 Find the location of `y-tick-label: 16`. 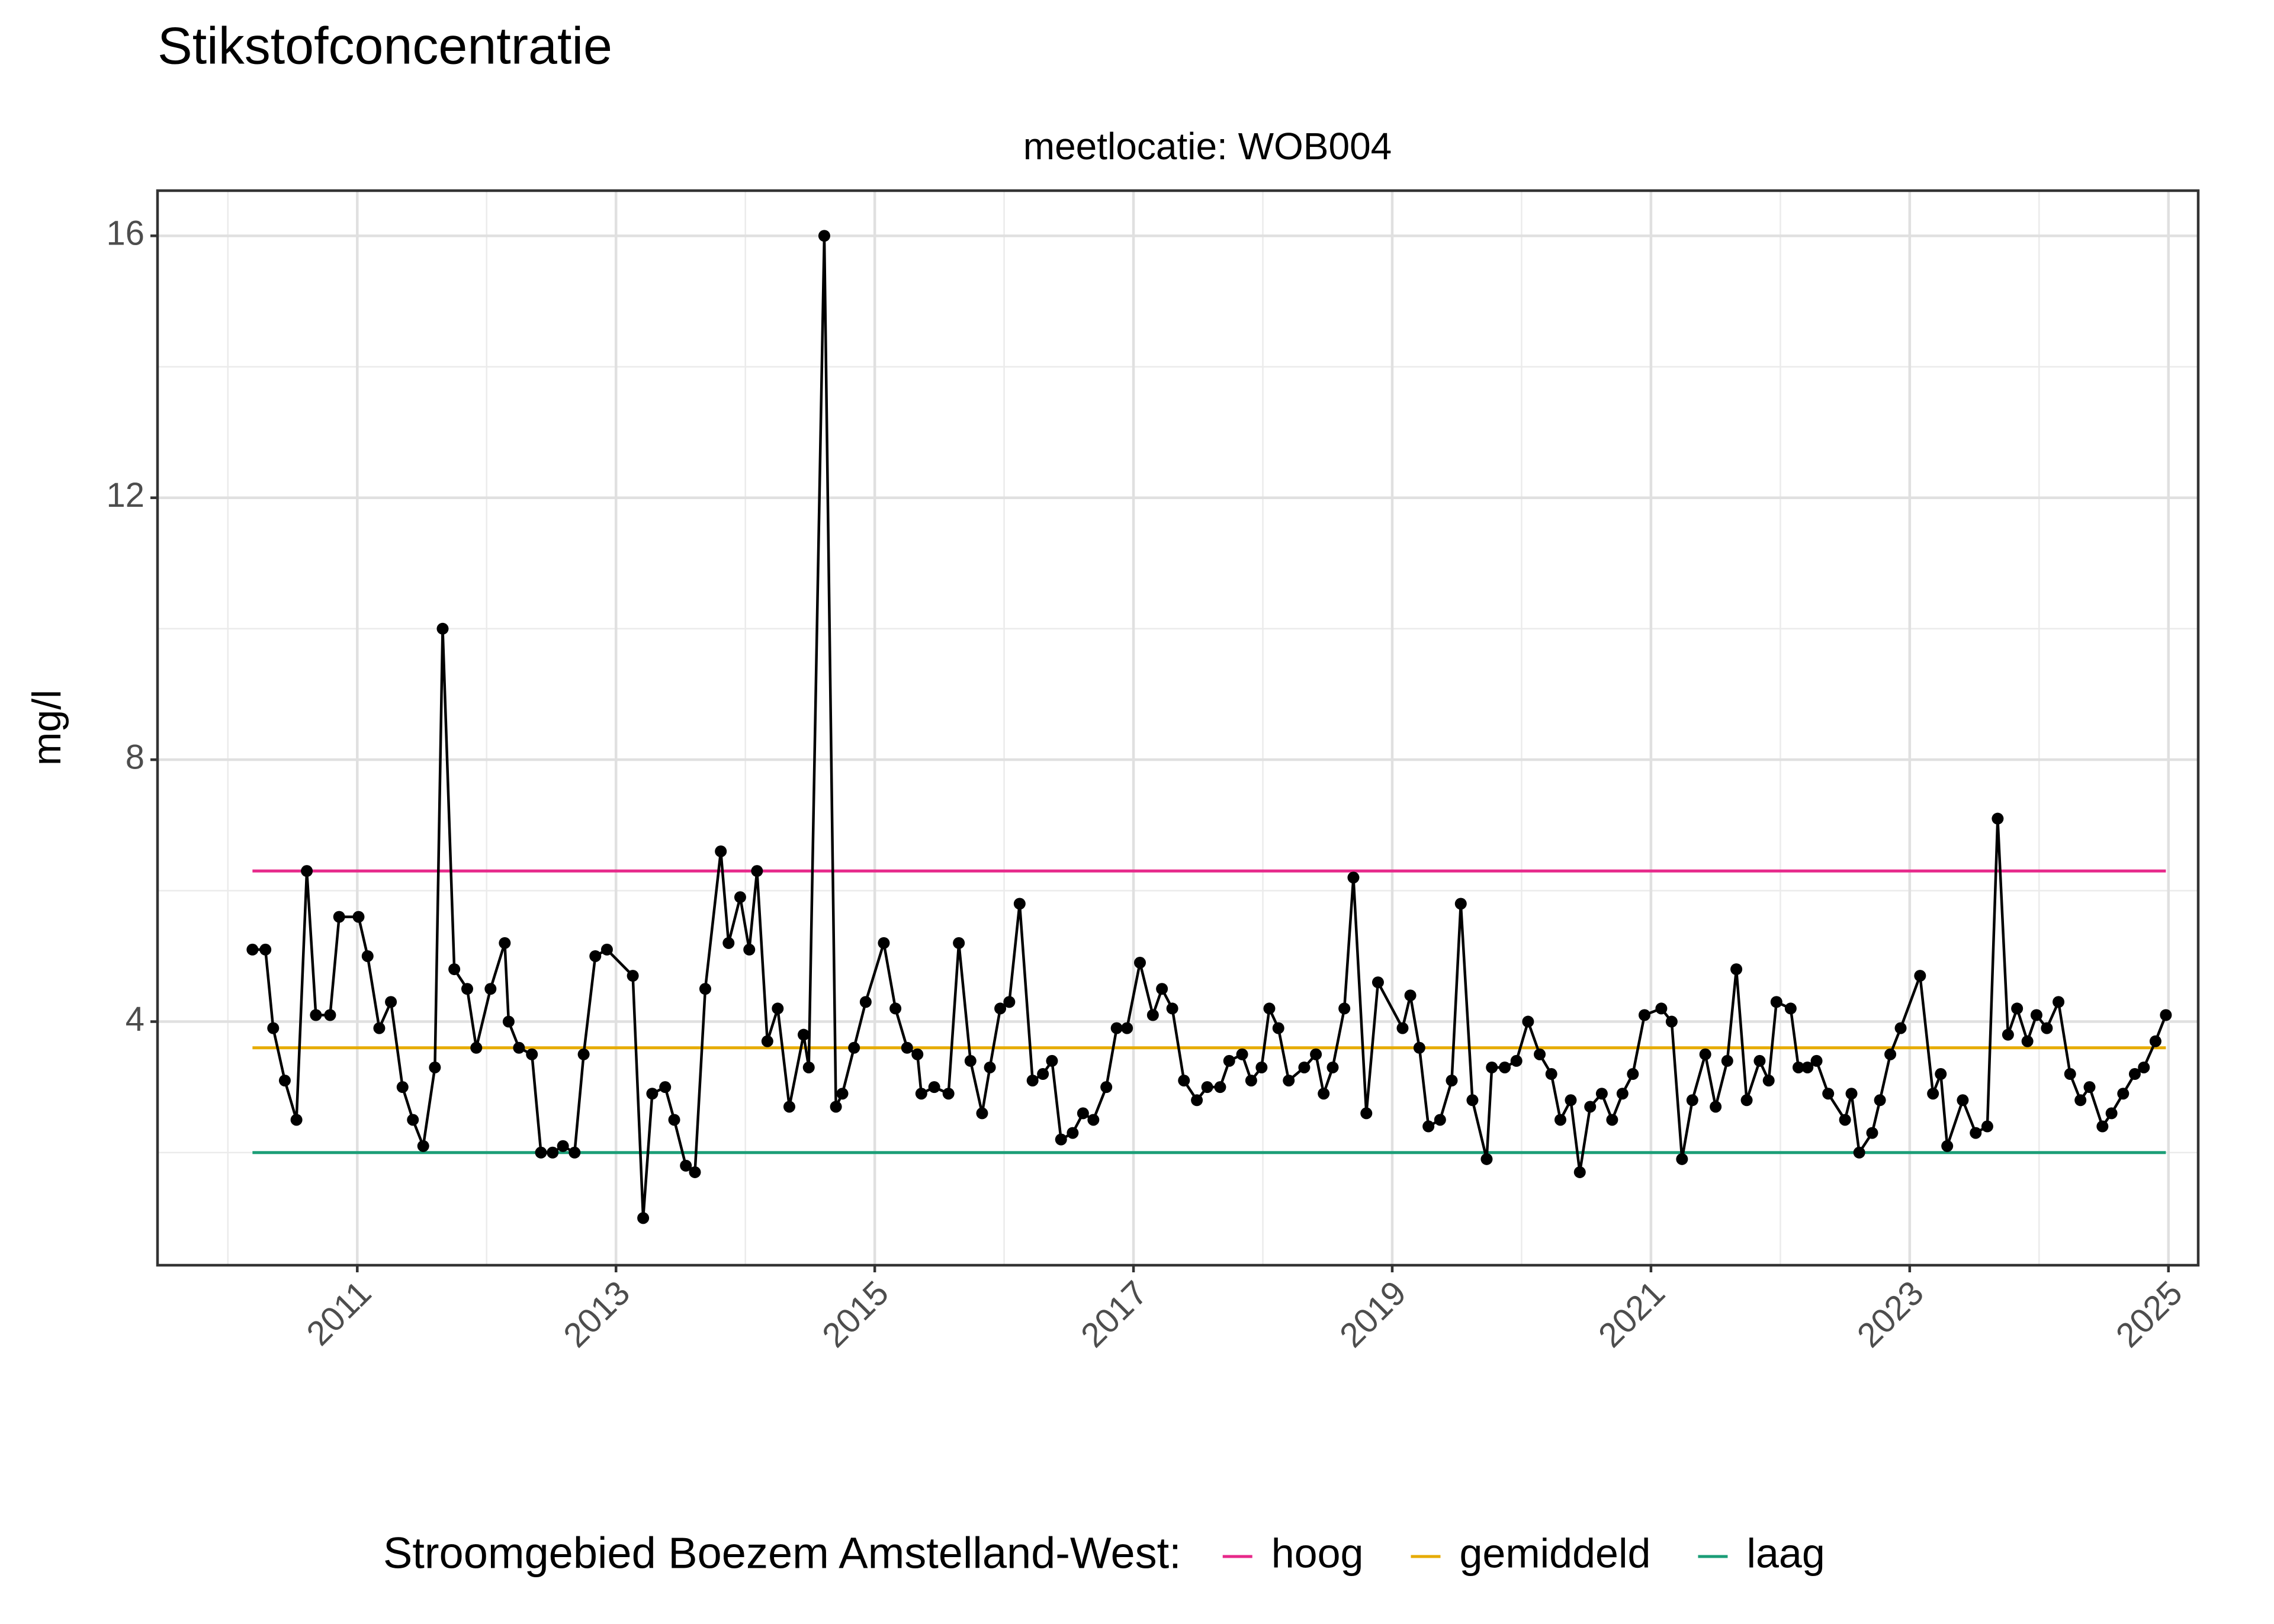

y-tick-label: 16 is located at coordinates (125, 233).